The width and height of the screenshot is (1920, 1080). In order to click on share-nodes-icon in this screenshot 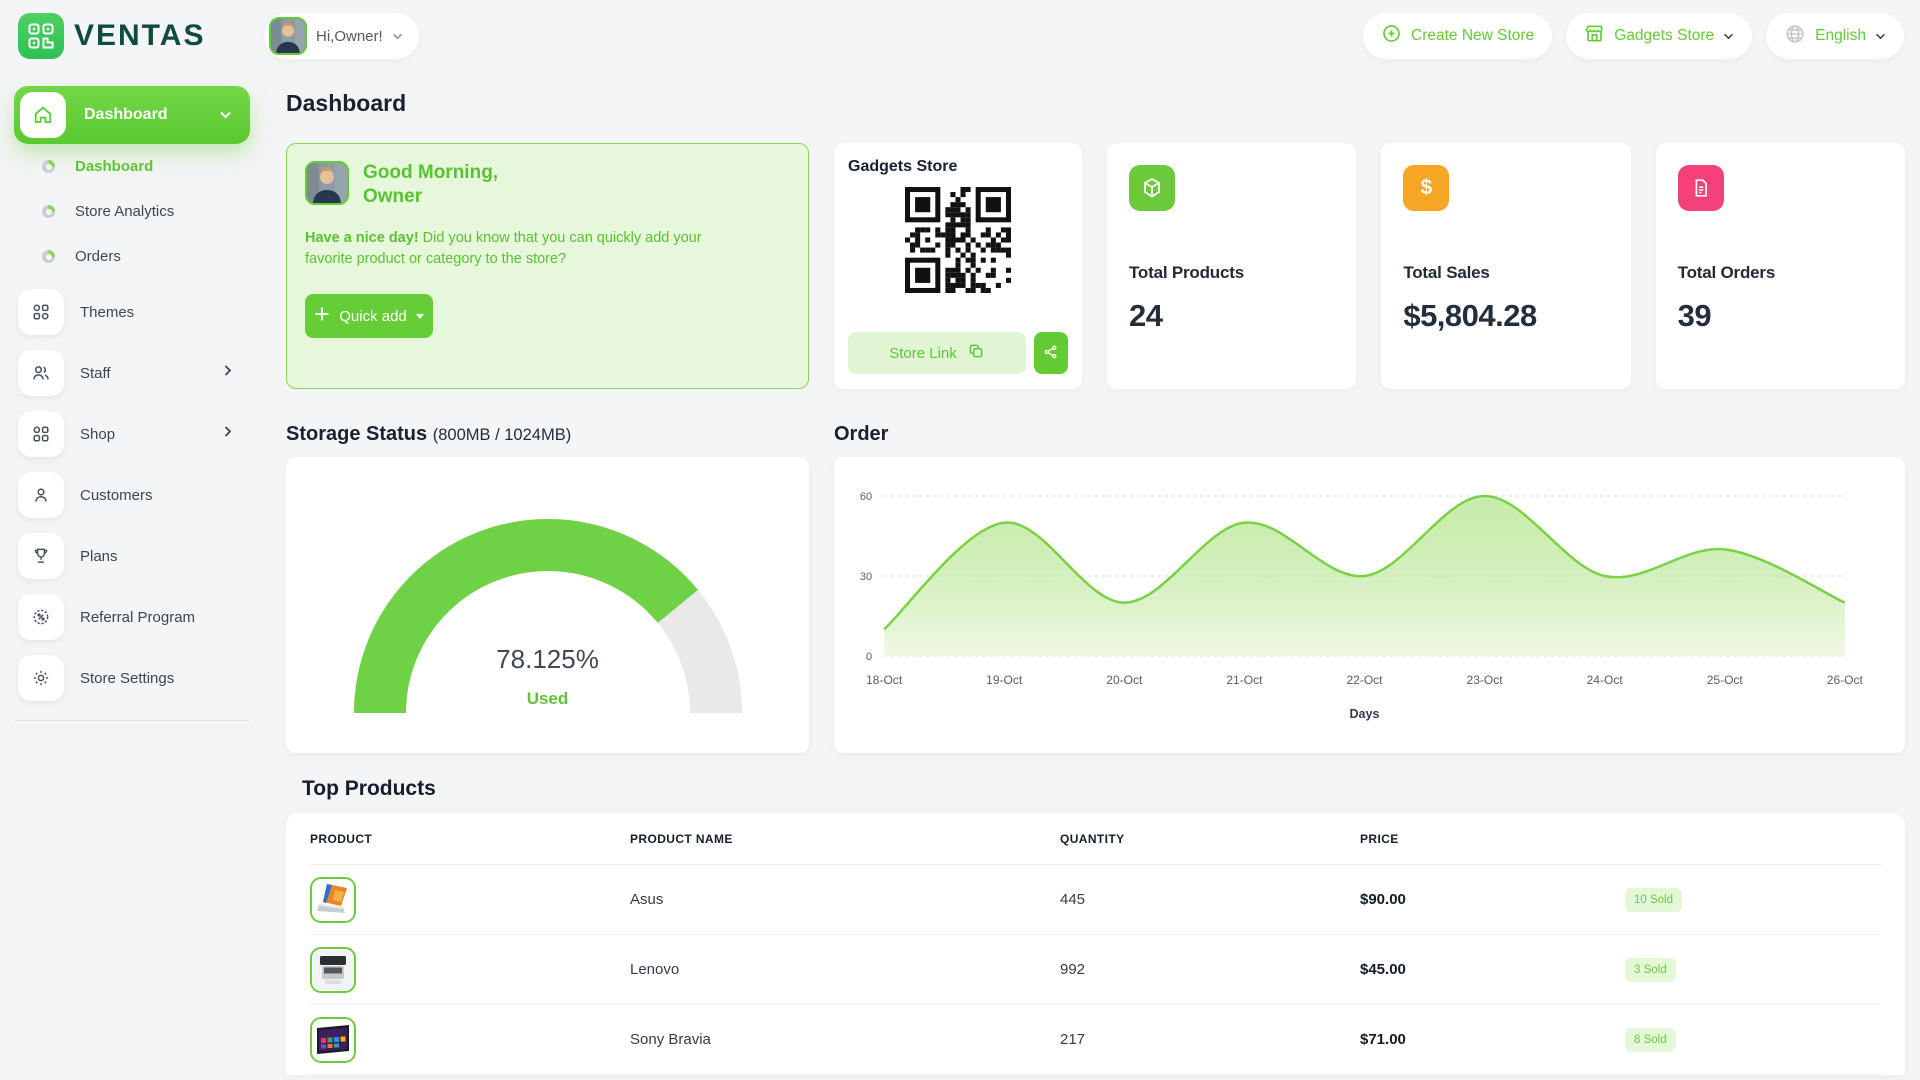, I will do `click(1051, 353)`.